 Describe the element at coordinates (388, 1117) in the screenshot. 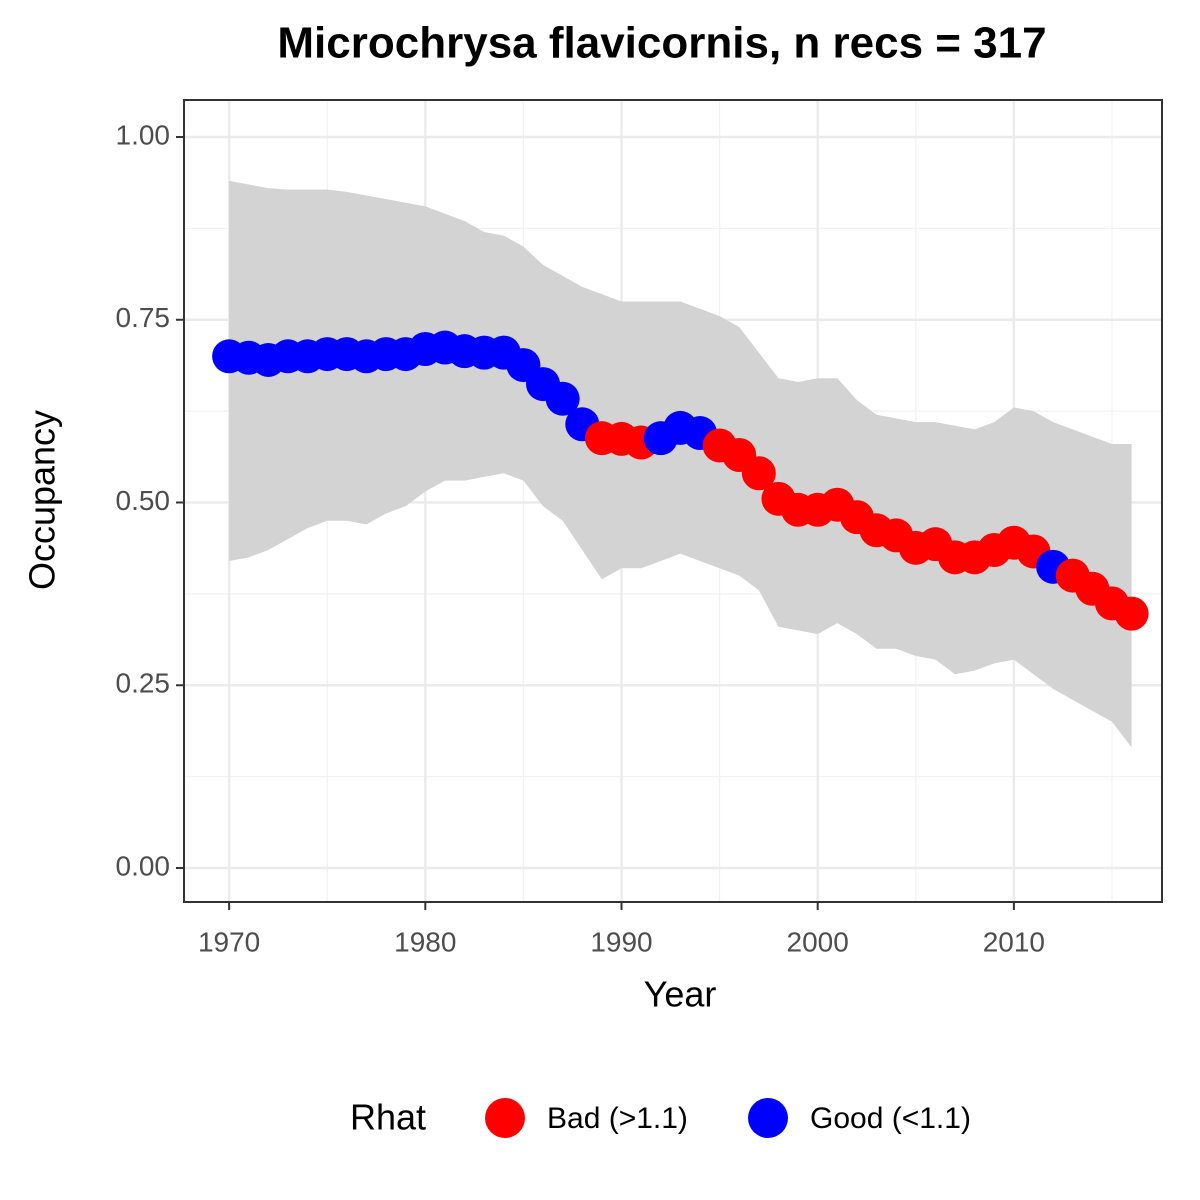

I see `legend-title: Rhat` at that location.